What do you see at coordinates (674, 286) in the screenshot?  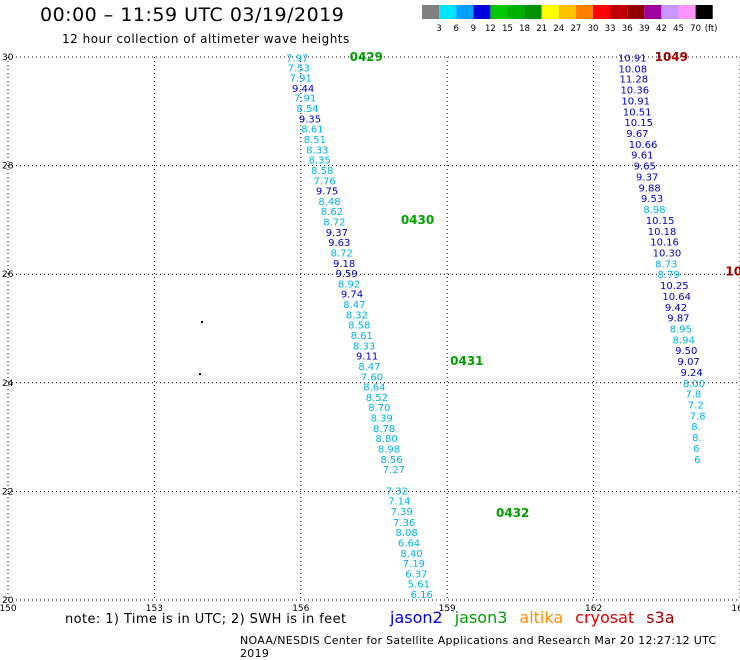 I see `wave-height-label: 10.25` at bounding box center [674, 286].